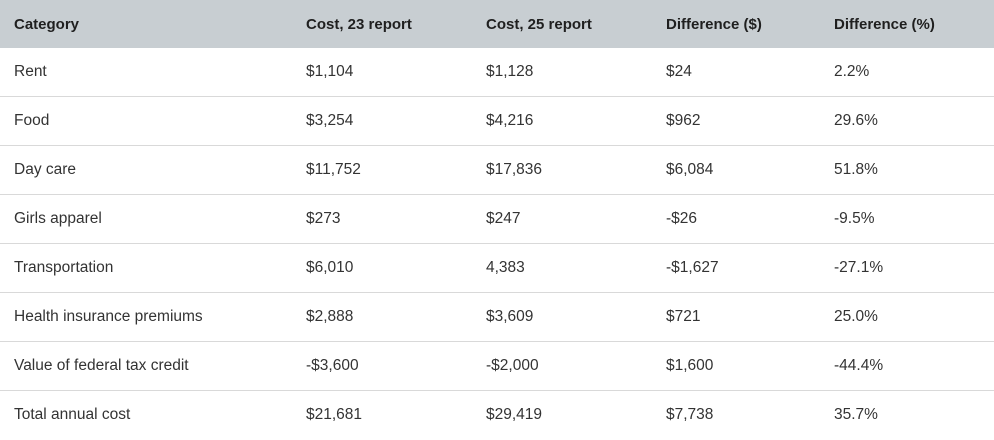  What do you see at coordinates (884, 24) in the screenshot?
I see `header-difference-percent: Difference (%)` at bounding box center [884, 24].